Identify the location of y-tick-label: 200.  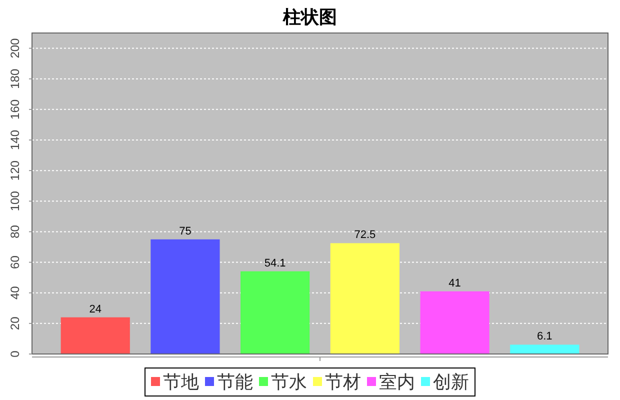
(15, 48).